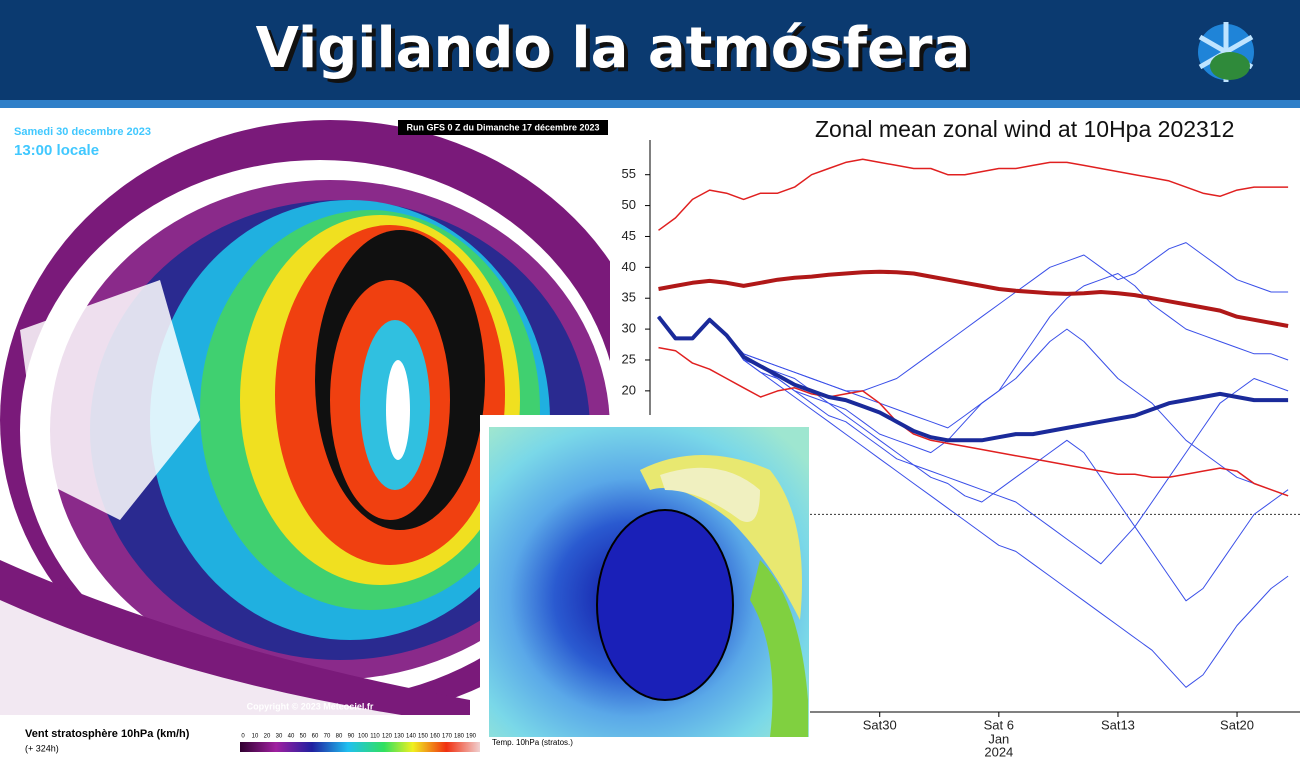 The height and width of the screenshot is (763, 1300). Describe the element at coordinates (1237, 724) in the screenshot. I see `x-tick-label: Sat20` at that location.